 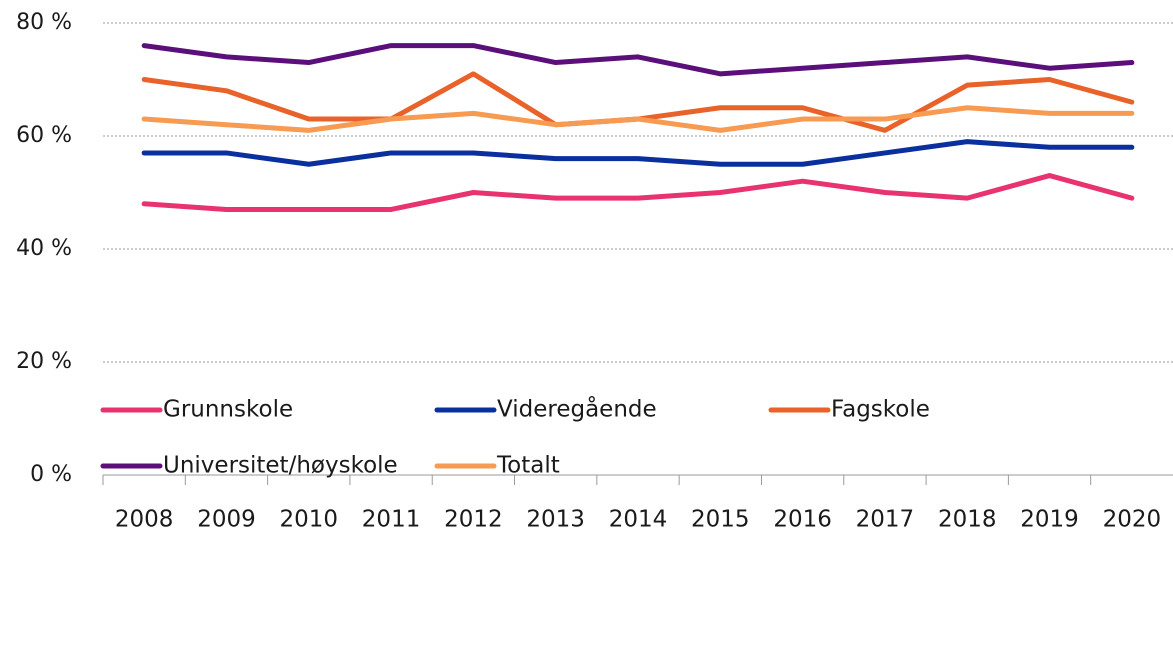 What do you see at coordinates (885, 520) in the screenshot?
I see `x-tick-label: 2017` at bounding box center [885, 520].